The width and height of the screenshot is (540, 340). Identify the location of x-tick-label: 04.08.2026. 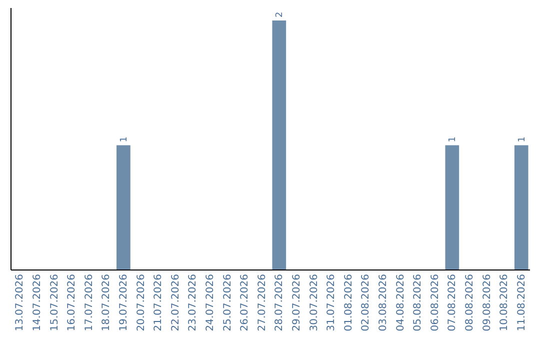
(400, 303).